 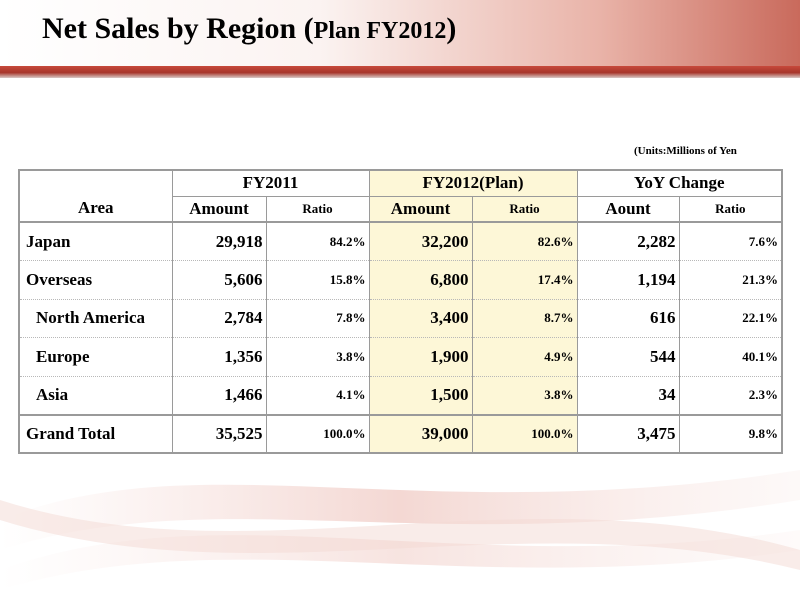 What do you see at coordinates (270, 183) in the screenshot?
I see `group-header-fy2011: FY2011` at bounding box center [270, 183].